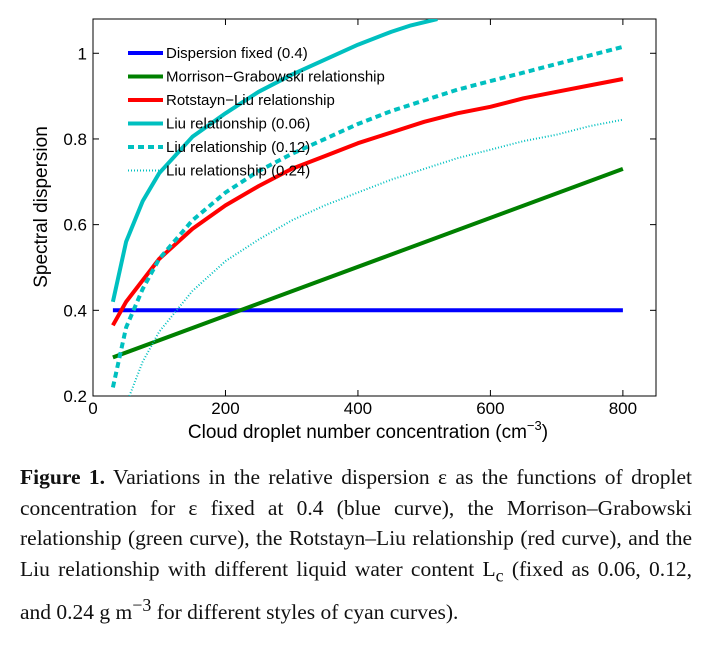 The image size is (709, 650). What do you see at coordinates (358, 408) in the screenshot?
I see `x-tick-label: 400` at bounding box center [358, 408].